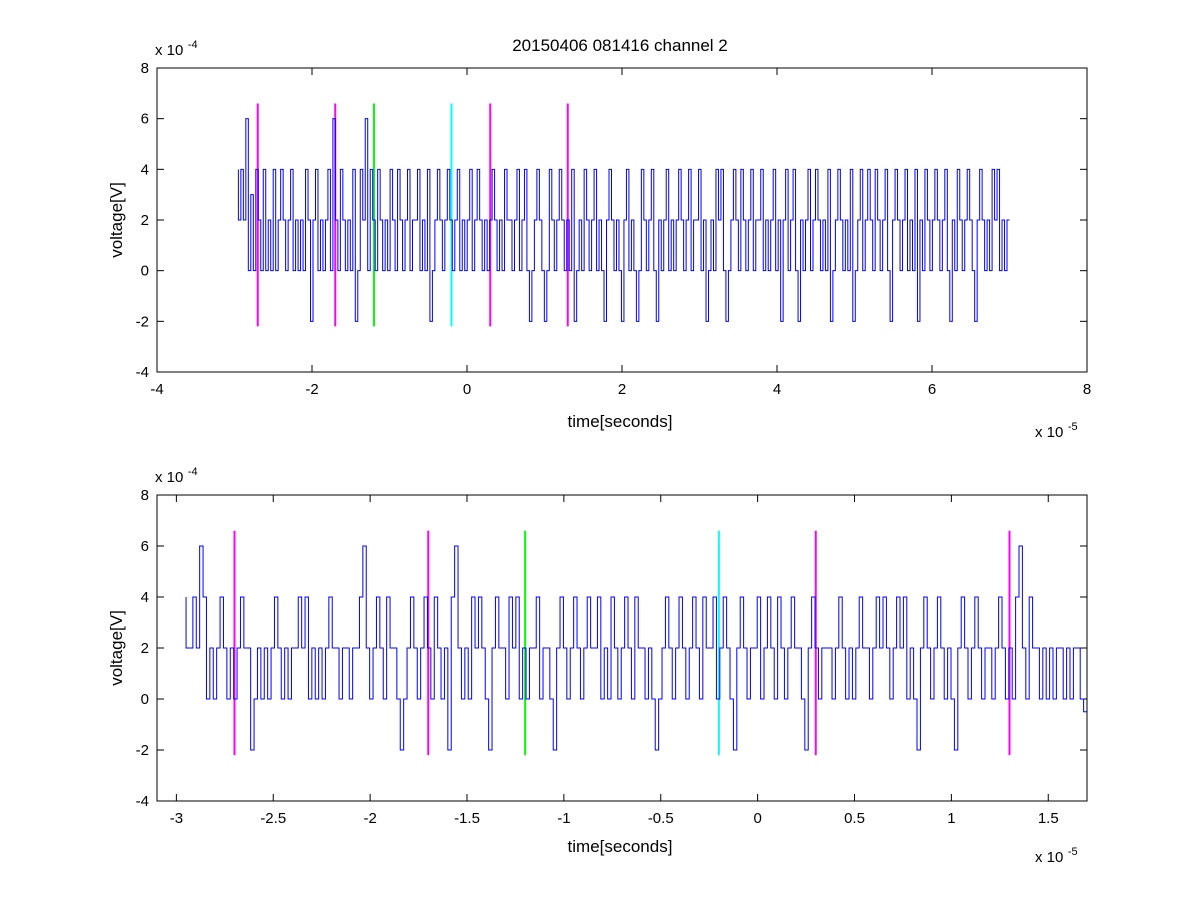 This screenshot has height=900, width=1200. Describe the element at coordinates (1049, 432) in the screenshot. I see `top-plot-xscale-base: x 10` at that location.